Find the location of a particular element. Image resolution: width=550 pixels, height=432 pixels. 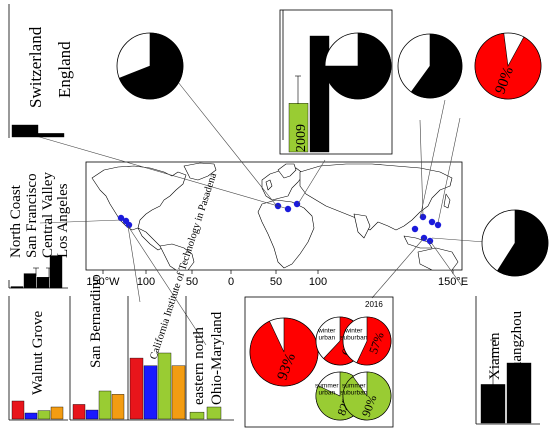

inset-title: 2016 is located at coordinates (374, 304).